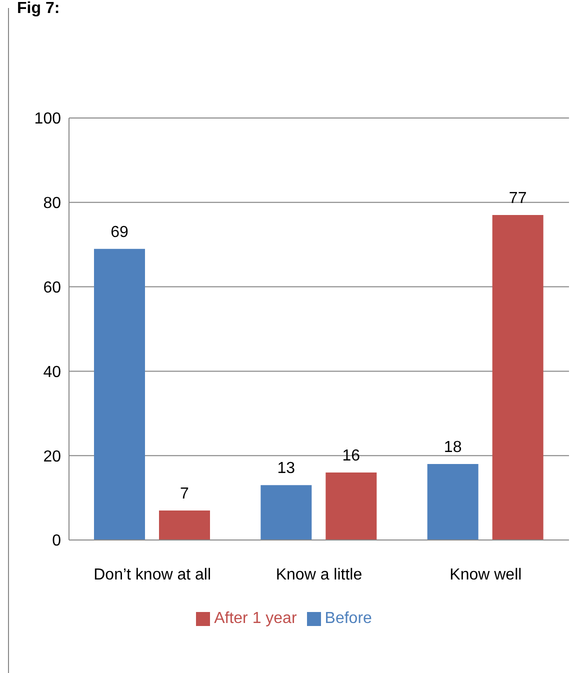 Image resolution: width=584 pixels, height=673 pixels. Describe the element at coordinates (348, 618) in the screenshot. I see `legend-label: Before` at that location.